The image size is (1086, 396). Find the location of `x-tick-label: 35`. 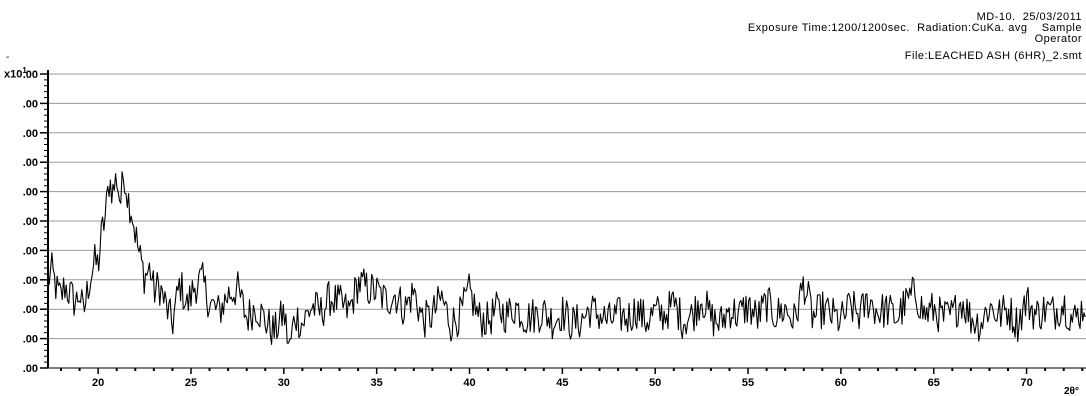

x-tick-label: 35 is located at coordinates (377, 383).